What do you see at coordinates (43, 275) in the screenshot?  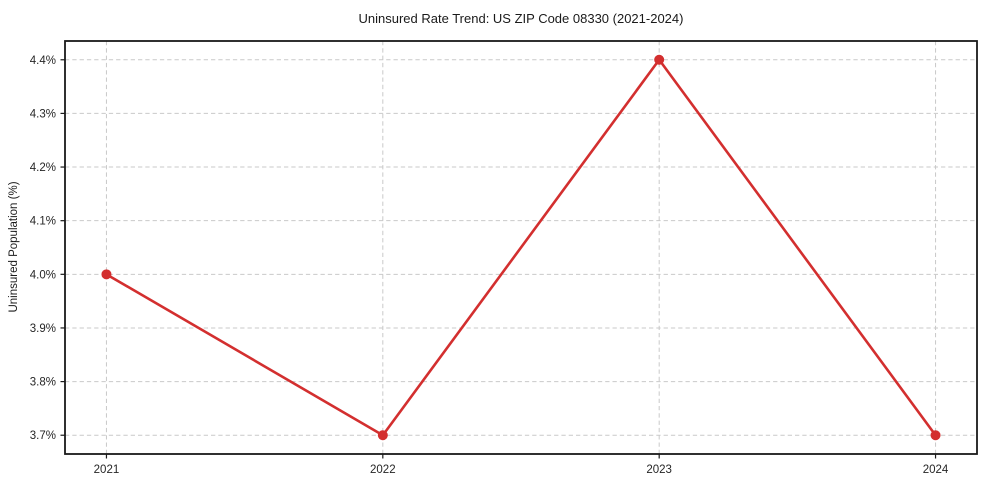 I see `y-tick-label: 4.0%` at bounding box center [43, 275].